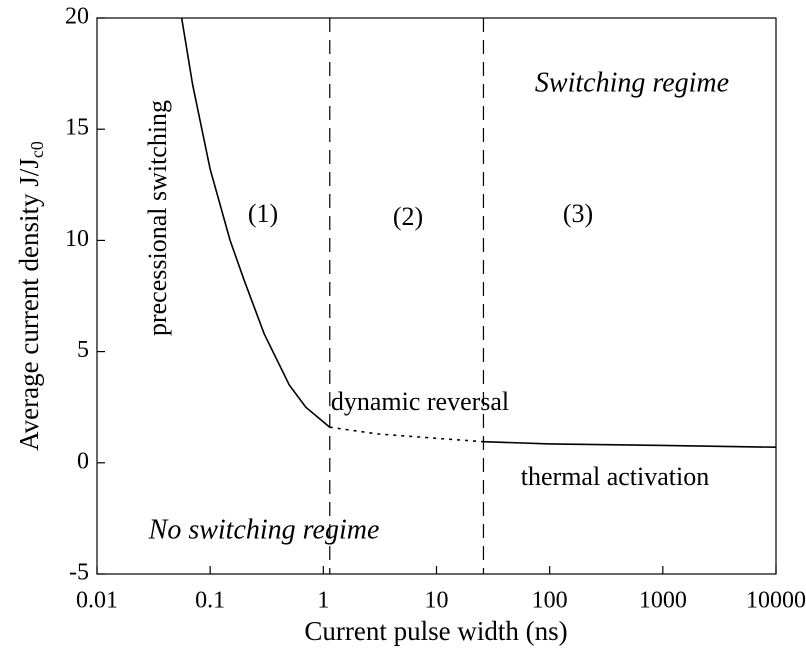 The image size is (806, 657). Describe the element at coordinates (83, 350) in the screenshot. I see `y-tick-label: 5` at that location.